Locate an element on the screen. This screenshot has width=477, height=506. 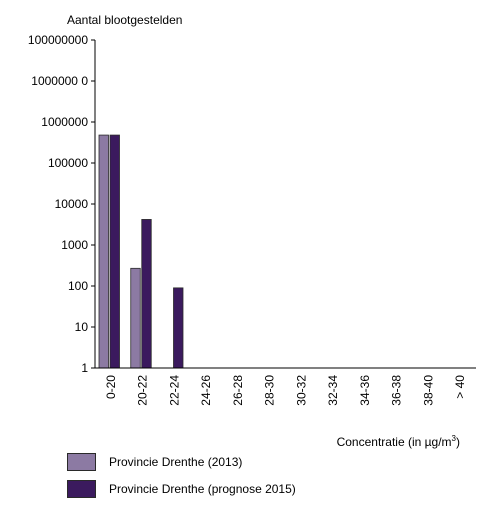
y-axis-title: Aantal blootgestelden is located at coordinates (124, 20).